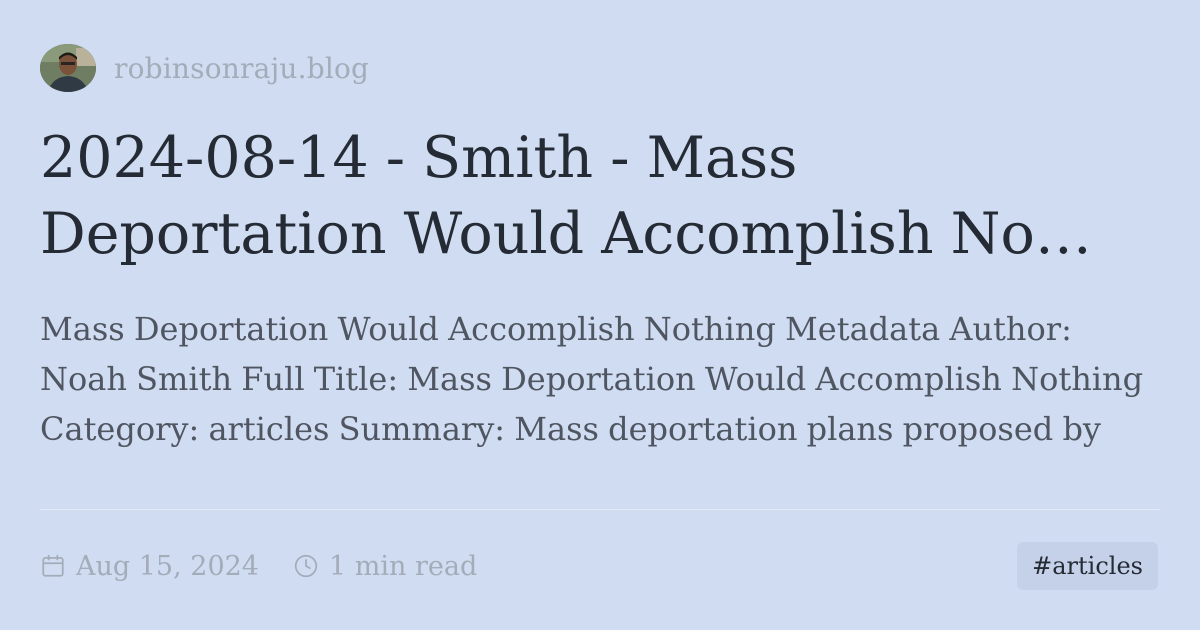 This screenshot has width=1200, height=630. Describe the element at coordinates (600, 509) in the screenshot. I see `divider` at that location.